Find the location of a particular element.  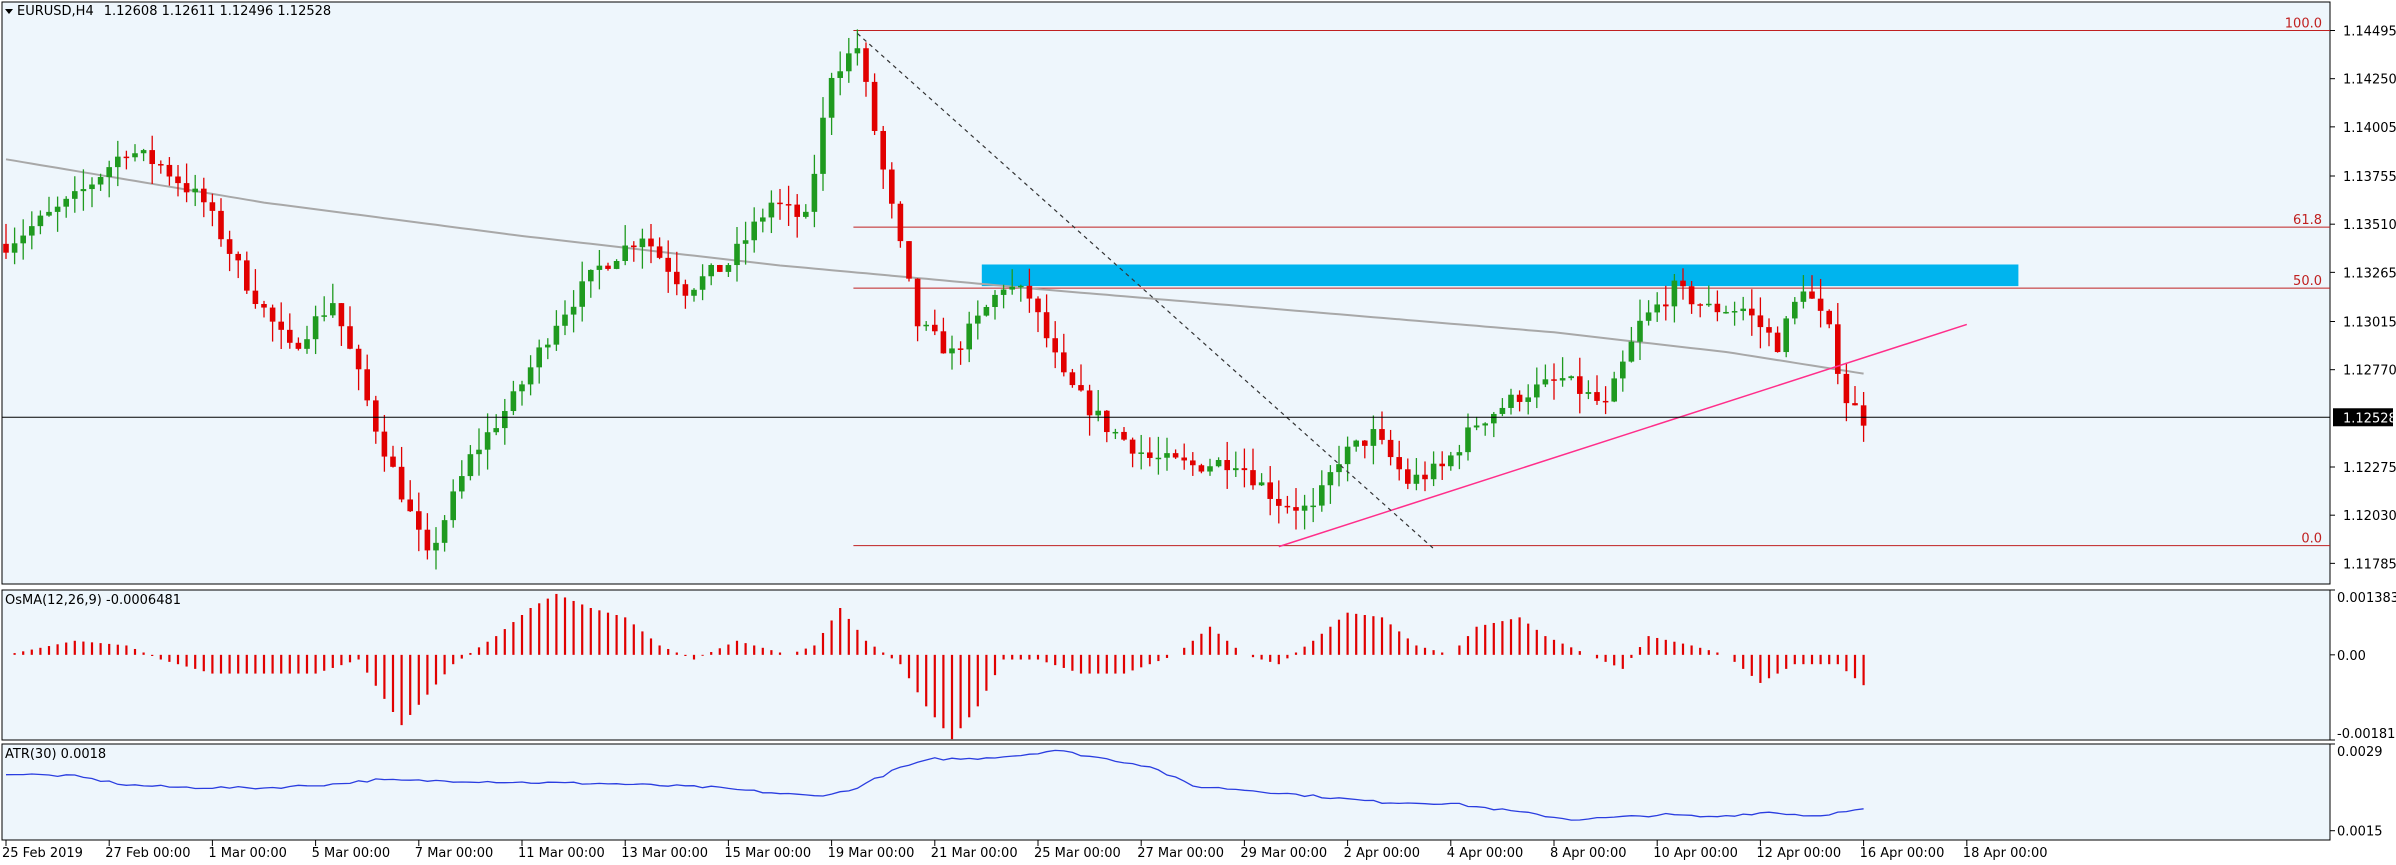

current-price-label: 1.12528 is located at coordinates (2364, 417).